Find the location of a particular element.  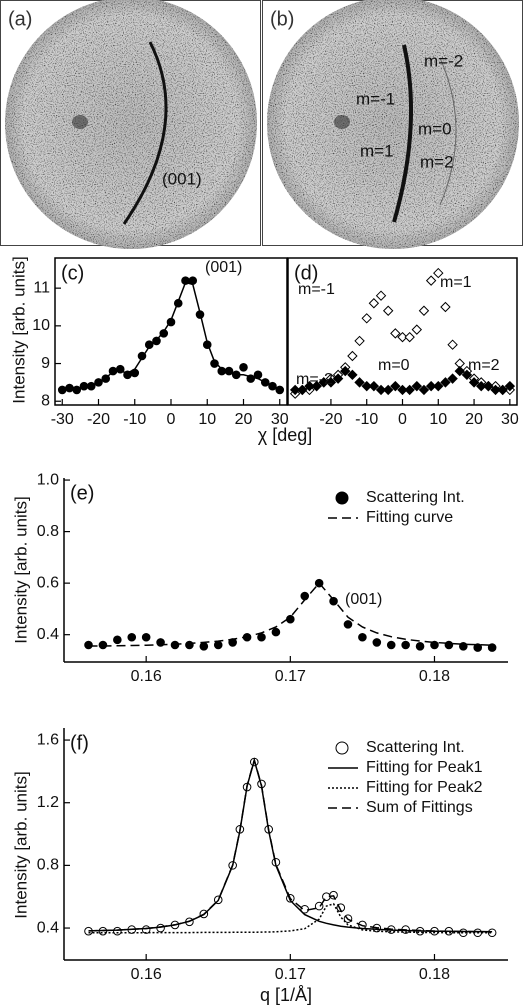

faint-arc is located at coordinates (448, 131).